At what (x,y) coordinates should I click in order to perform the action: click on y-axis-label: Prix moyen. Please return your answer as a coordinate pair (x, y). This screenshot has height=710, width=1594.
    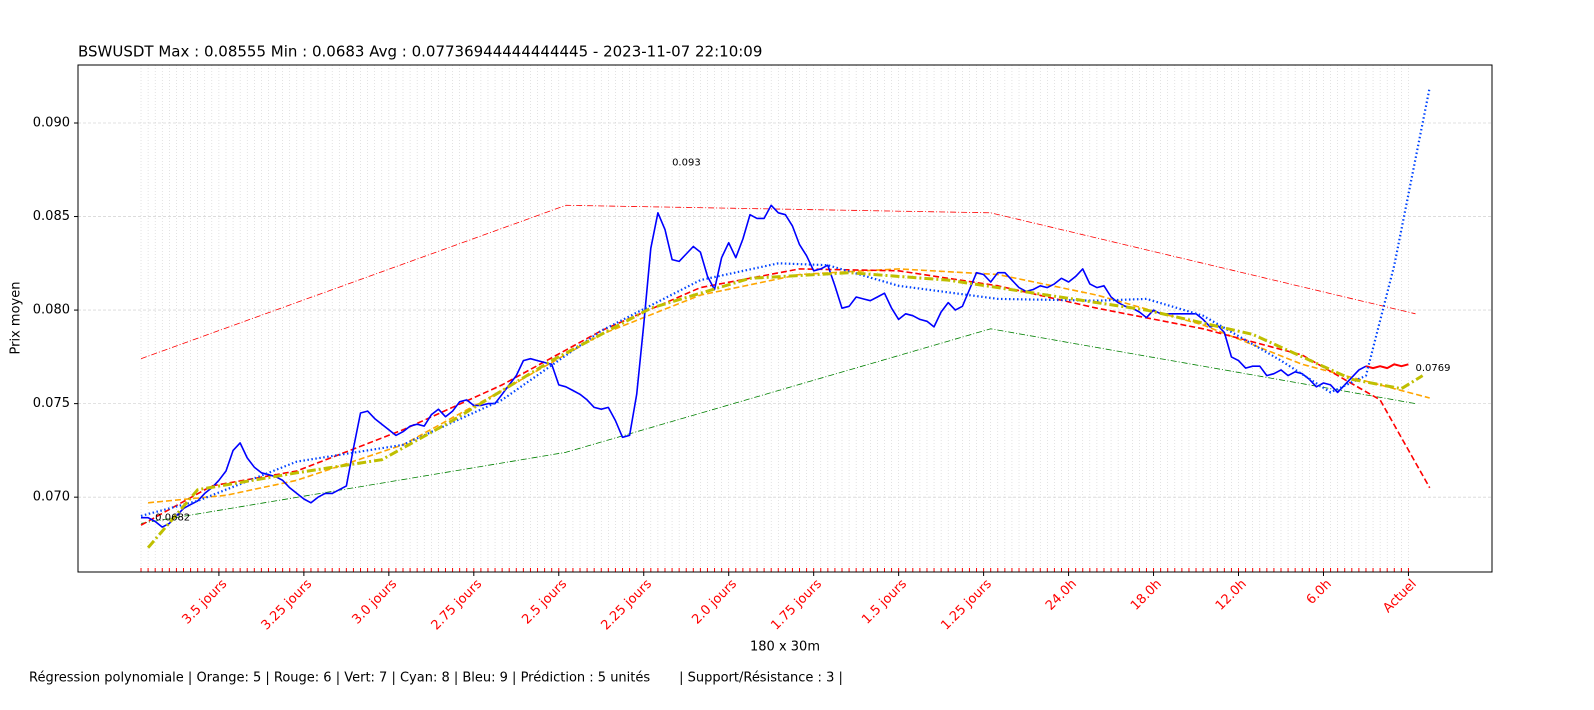
    Looking at the image, I should click on (16, 318).